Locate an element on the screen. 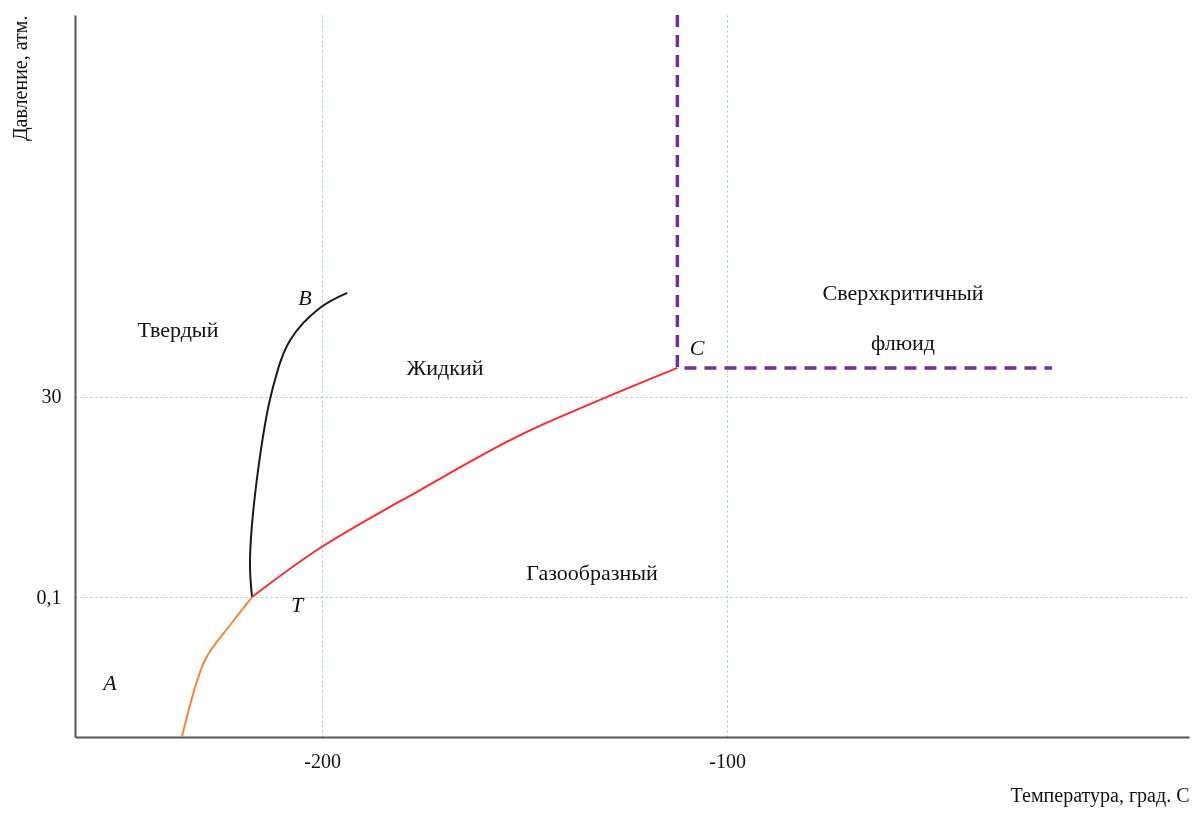 The height and width of the screenshot is (819, 1196). y-tick-label: 0,1 is located at coordinates (49, 596).